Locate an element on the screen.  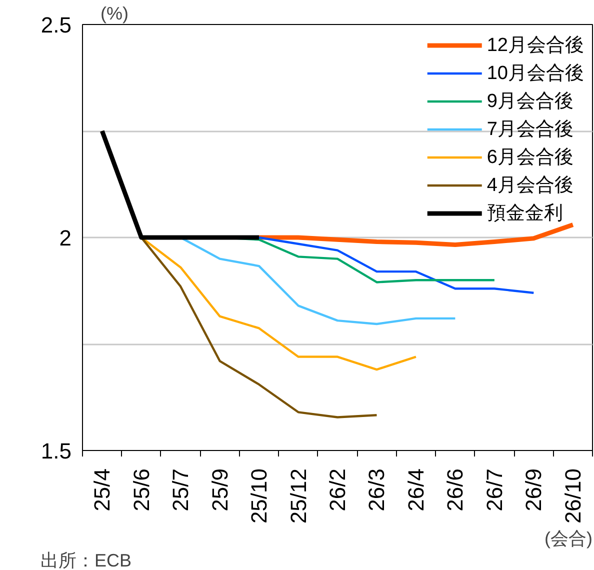
x-tick-label: 26/7 is located at coordinates (494, 490).